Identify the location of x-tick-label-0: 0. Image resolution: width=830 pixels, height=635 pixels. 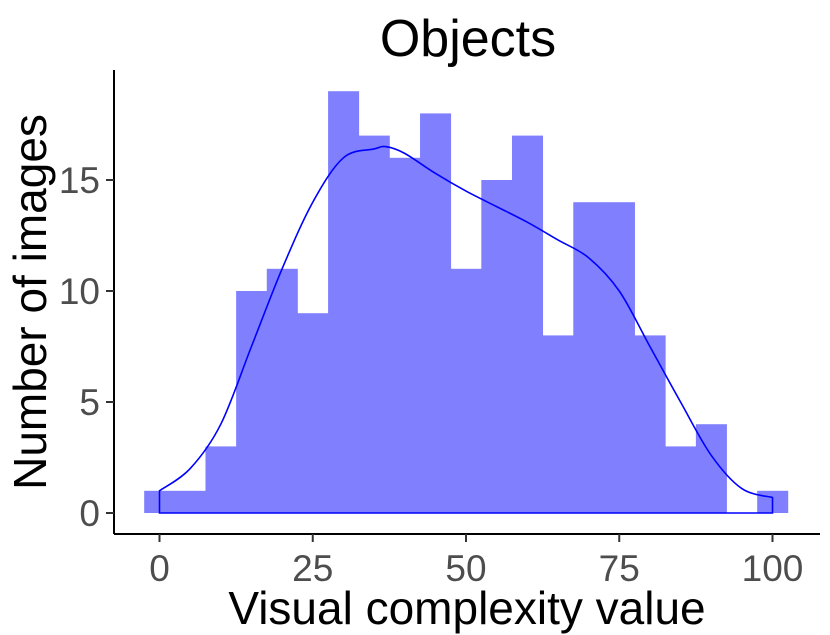
(159, 568).